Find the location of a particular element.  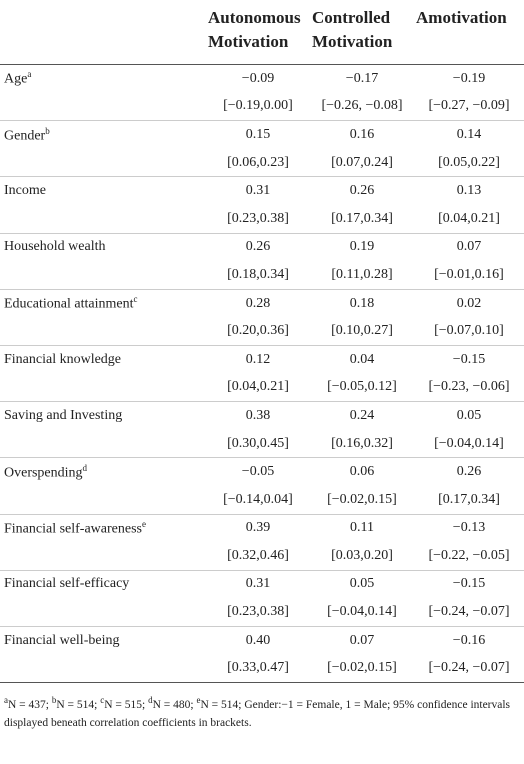

label-text: Financial knowledge is located at coordinates (63, 359).